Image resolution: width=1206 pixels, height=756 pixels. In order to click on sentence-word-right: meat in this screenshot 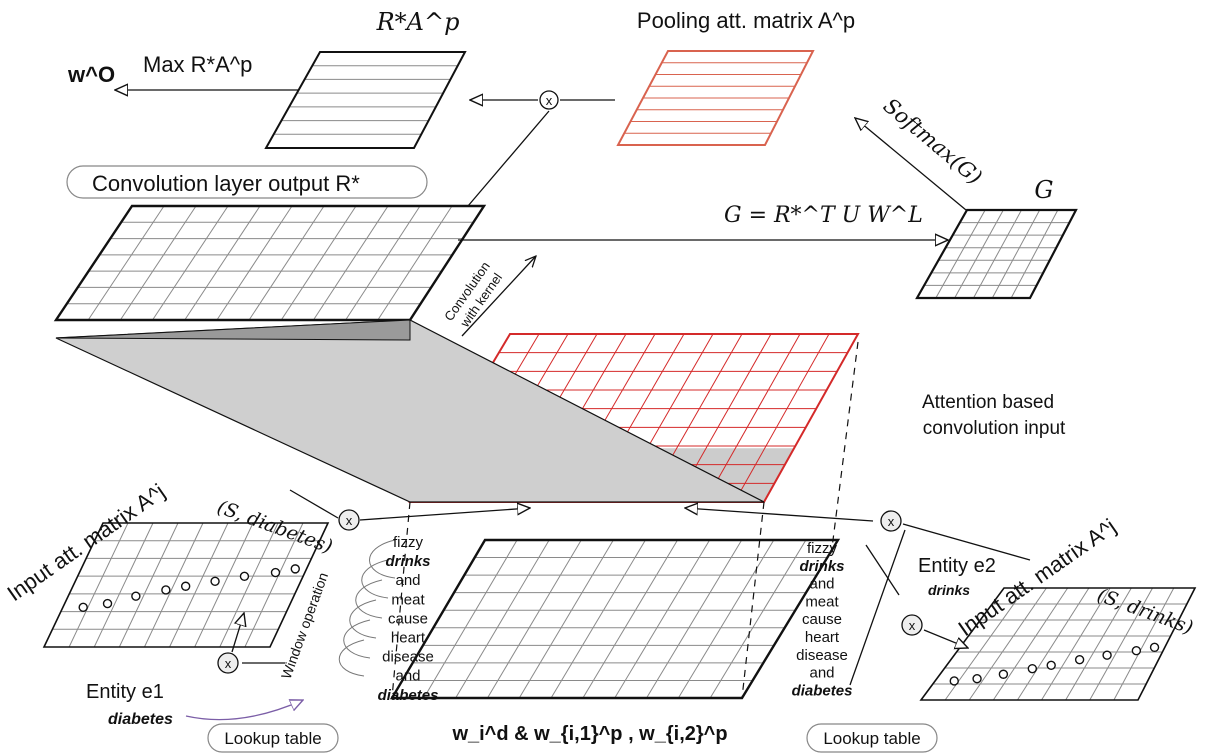, I will do `click(822, 601)`.